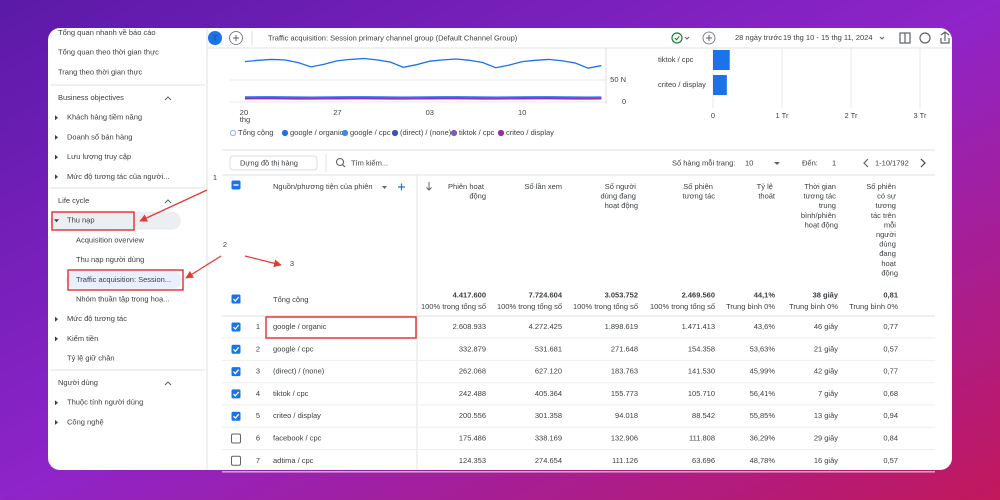  What do you see at coordinates (763, 437) in the screenshot?
I see `row-cell: 36,29%` at bounding box center [763, 437].